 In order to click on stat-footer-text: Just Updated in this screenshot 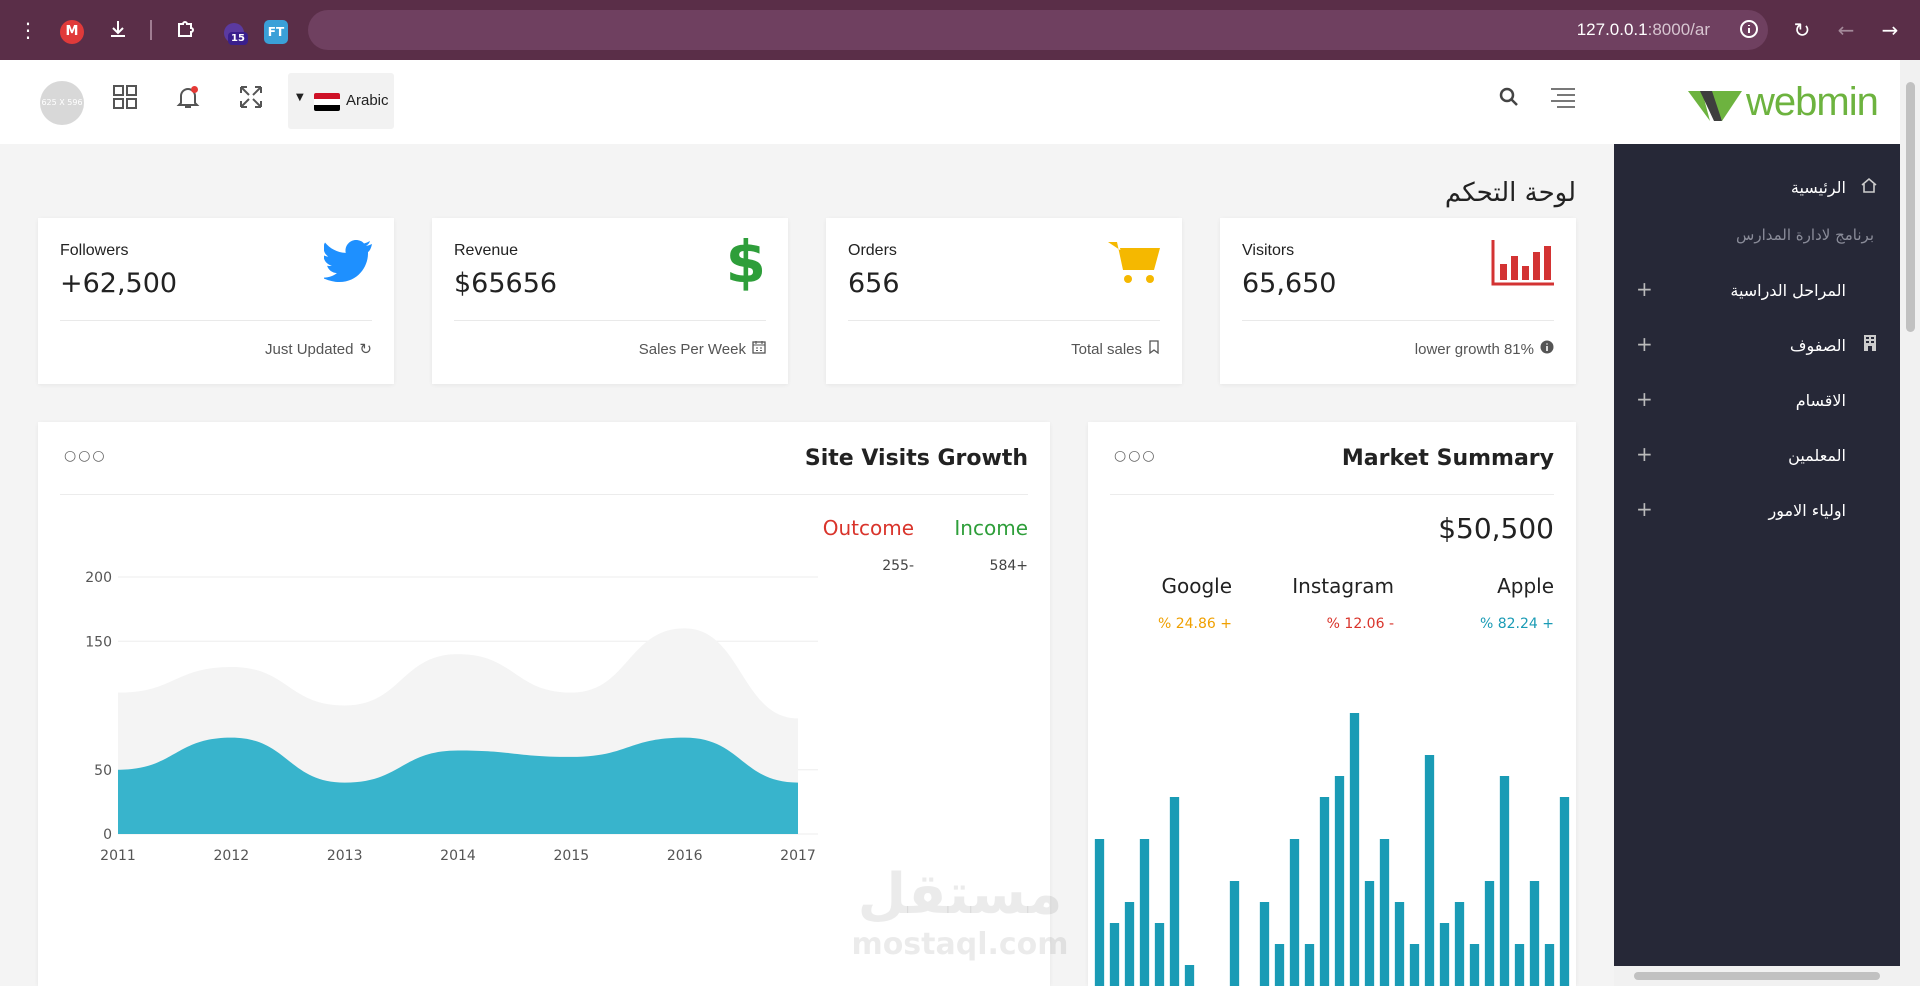, I will do `click(309, 349)`.